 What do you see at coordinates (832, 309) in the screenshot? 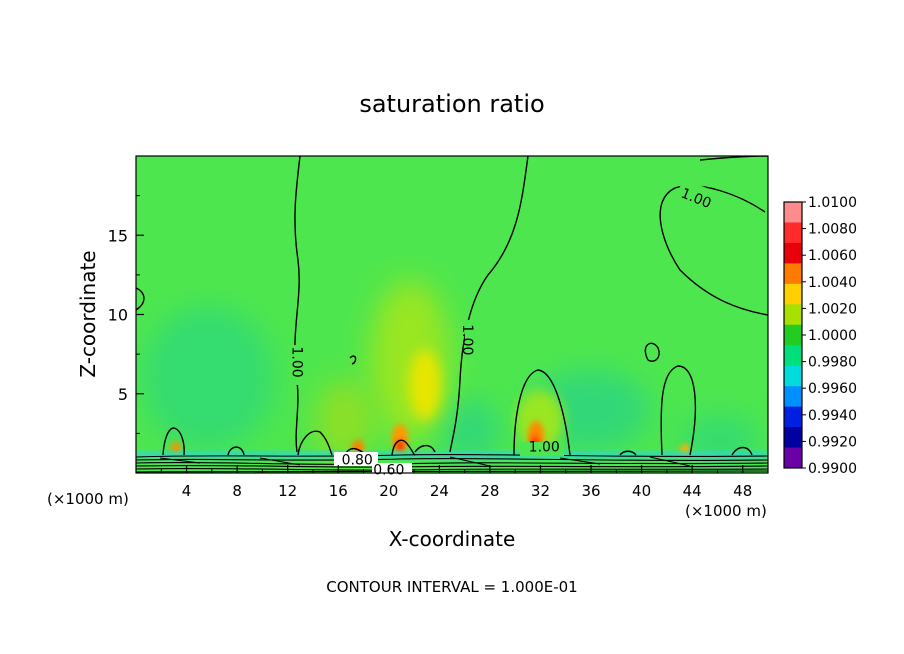
I see `colorbar-label: 1.0020` at bounding box center [832, 309].